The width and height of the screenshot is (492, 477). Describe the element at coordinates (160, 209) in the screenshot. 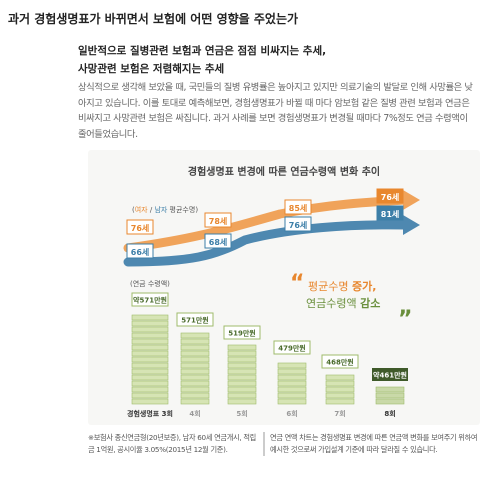

I see `legend-male: 남자` at that location.